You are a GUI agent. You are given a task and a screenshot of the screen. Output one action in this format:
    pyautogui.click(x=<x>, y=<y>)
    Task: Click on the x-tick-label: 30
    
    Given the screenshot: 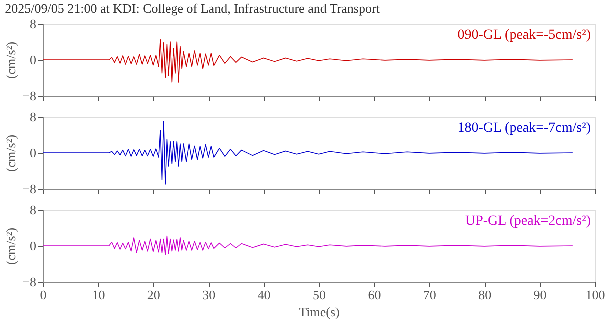 What is the action you would take?
    pyautogui.click(x=209, y=295)
    